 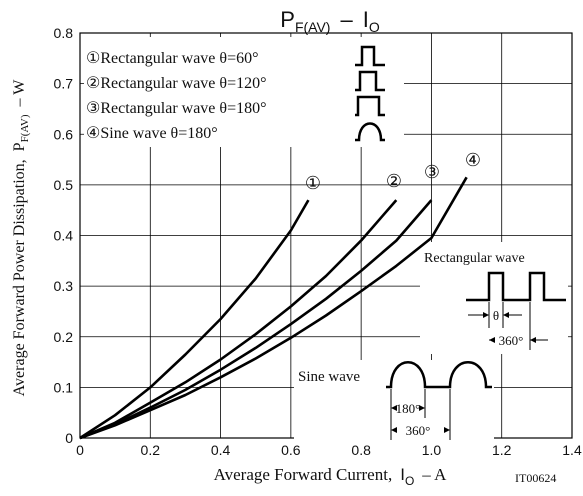 What do you see at coordinates (172, 58) in the screenshot?
I see `legend-item-1: ①Rectangular wave θ=60°` at bounding box center [172, 58].